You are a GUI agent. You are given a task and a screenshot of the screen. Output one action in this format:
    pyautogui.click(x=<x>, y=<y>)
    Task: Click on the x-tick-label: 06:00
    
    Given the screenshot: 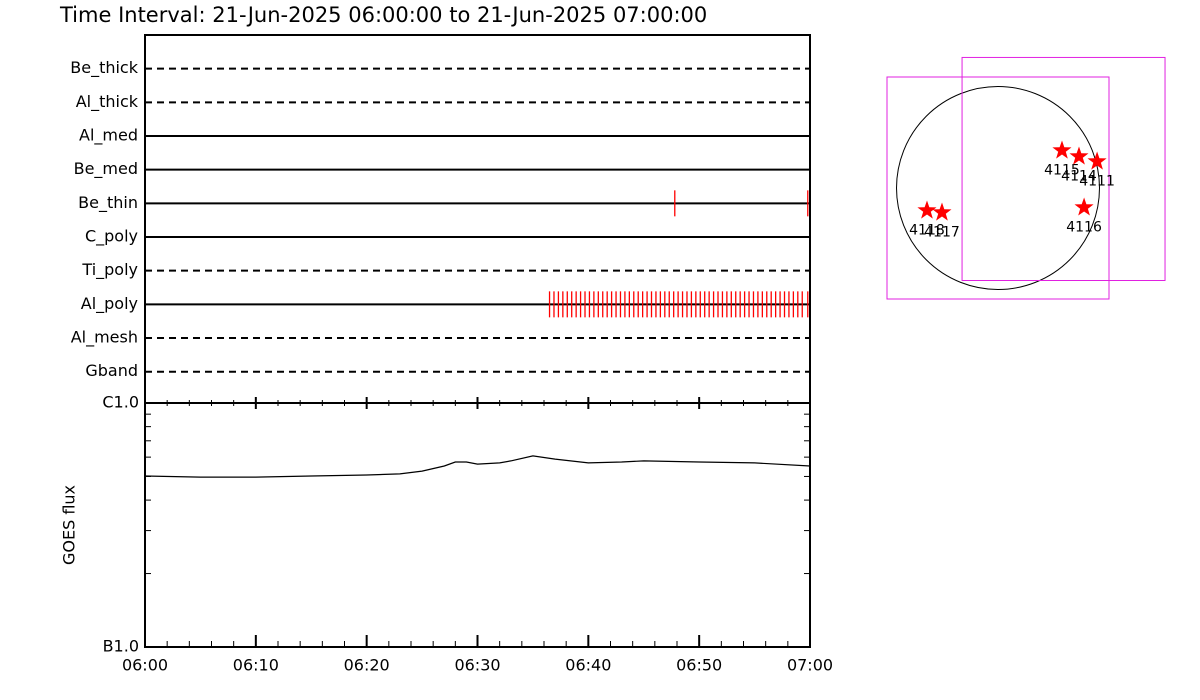 What is the action you would take?
    pyautogui.click(x=145, y=665)
    